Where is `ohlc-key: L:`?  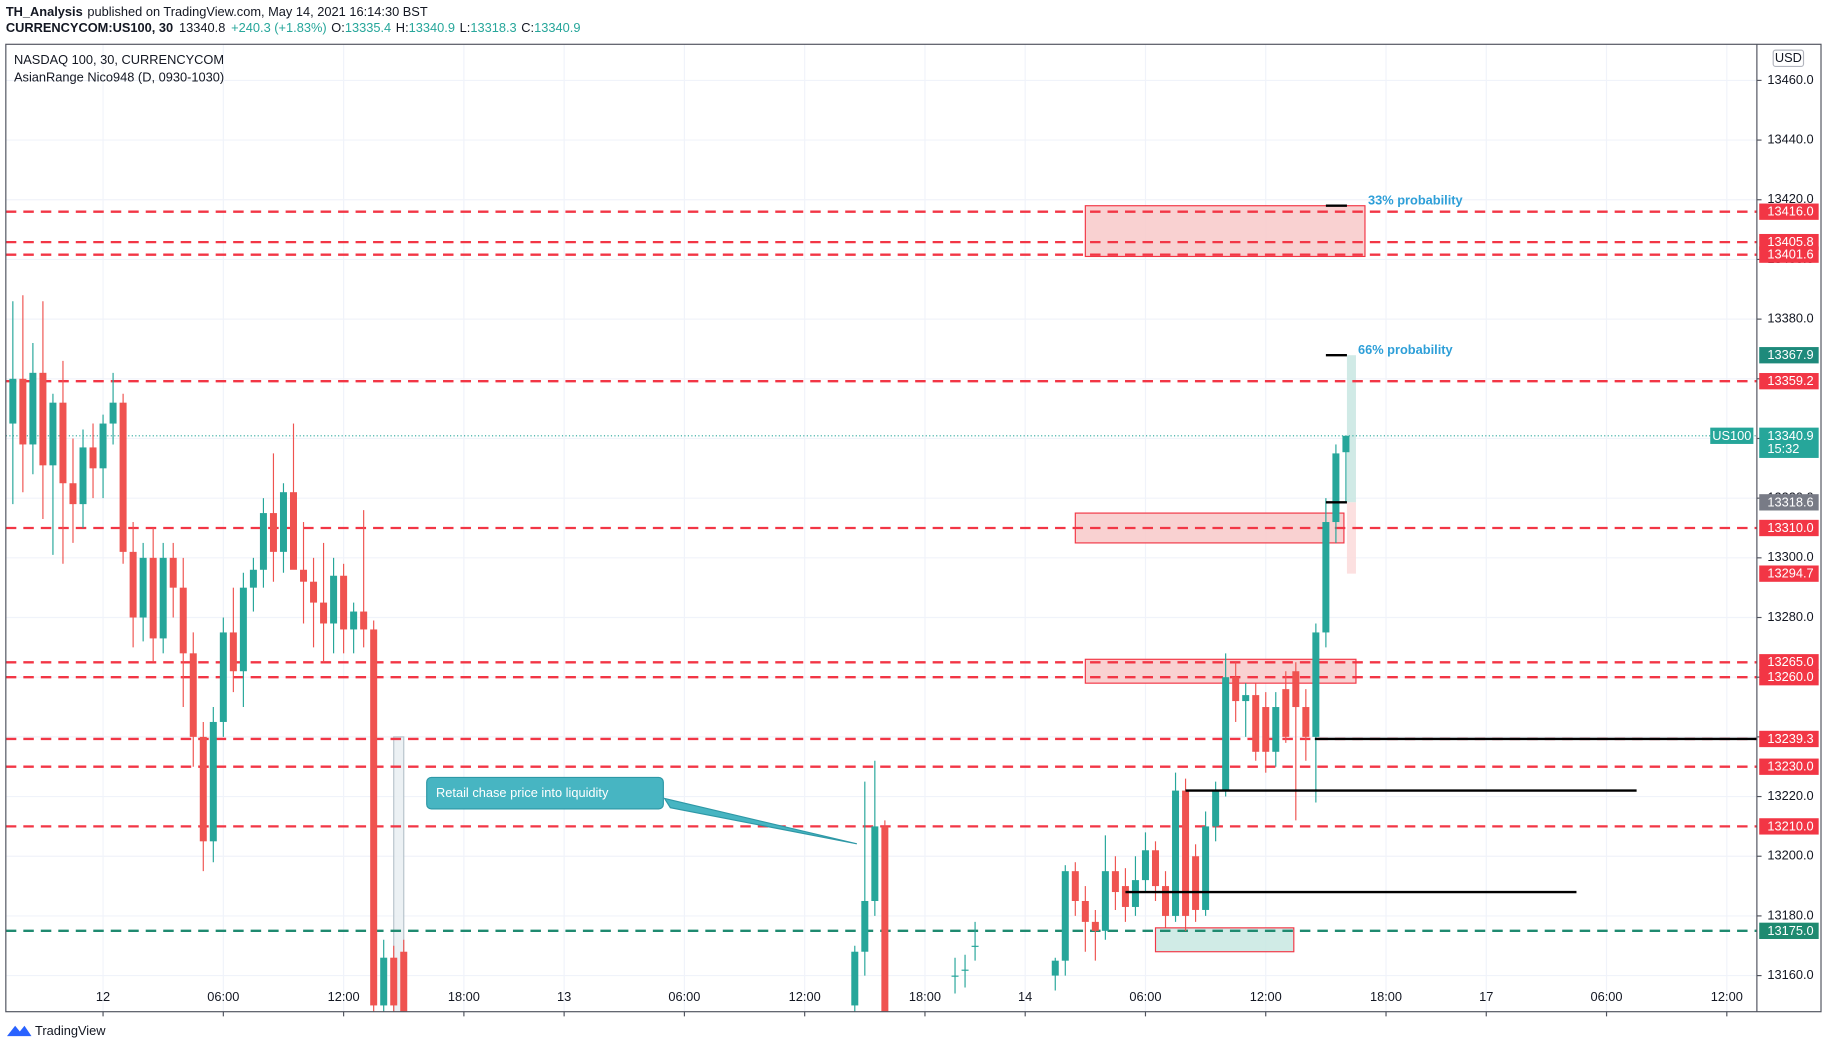
ohlc-key: L: is located at coordinates (465, 28).